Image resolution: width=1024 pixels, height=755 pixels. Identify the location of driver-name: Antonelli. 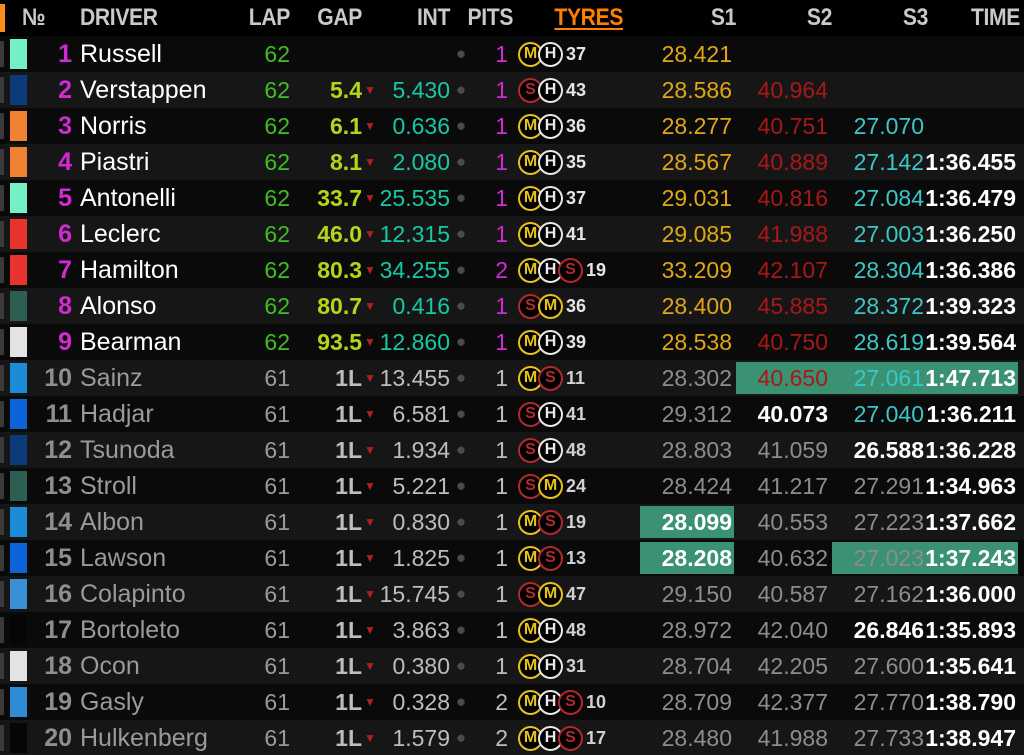
(128, 198).